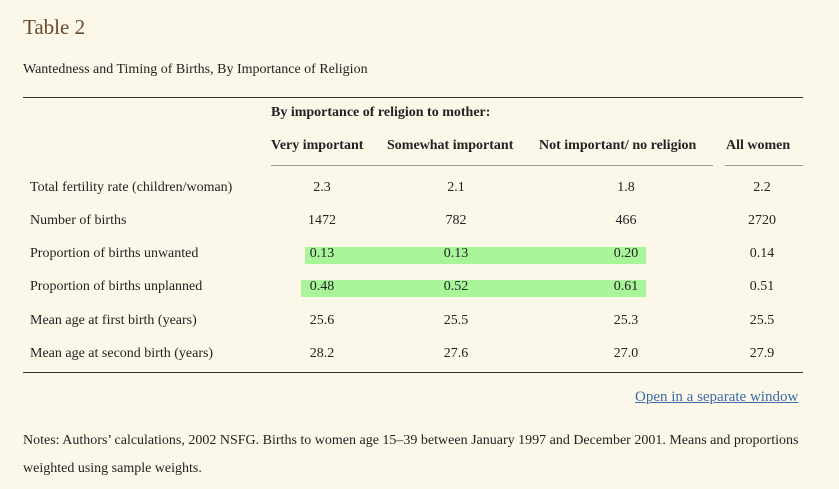  I want to click on table-cell: 466, so click(626, 220).